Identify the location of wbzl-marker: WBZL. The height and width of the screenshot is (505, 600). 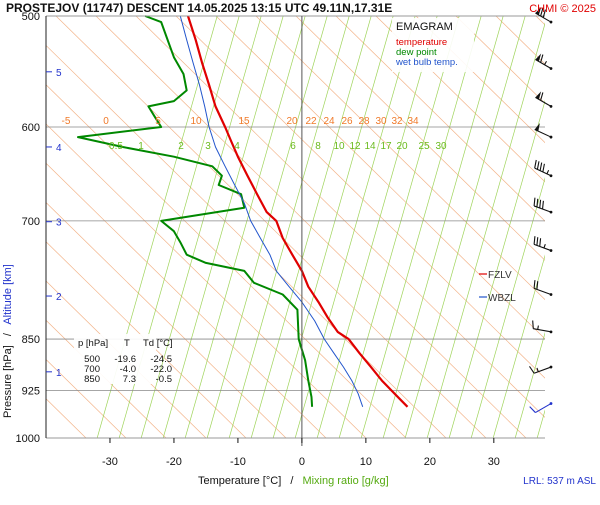
(497, 298).